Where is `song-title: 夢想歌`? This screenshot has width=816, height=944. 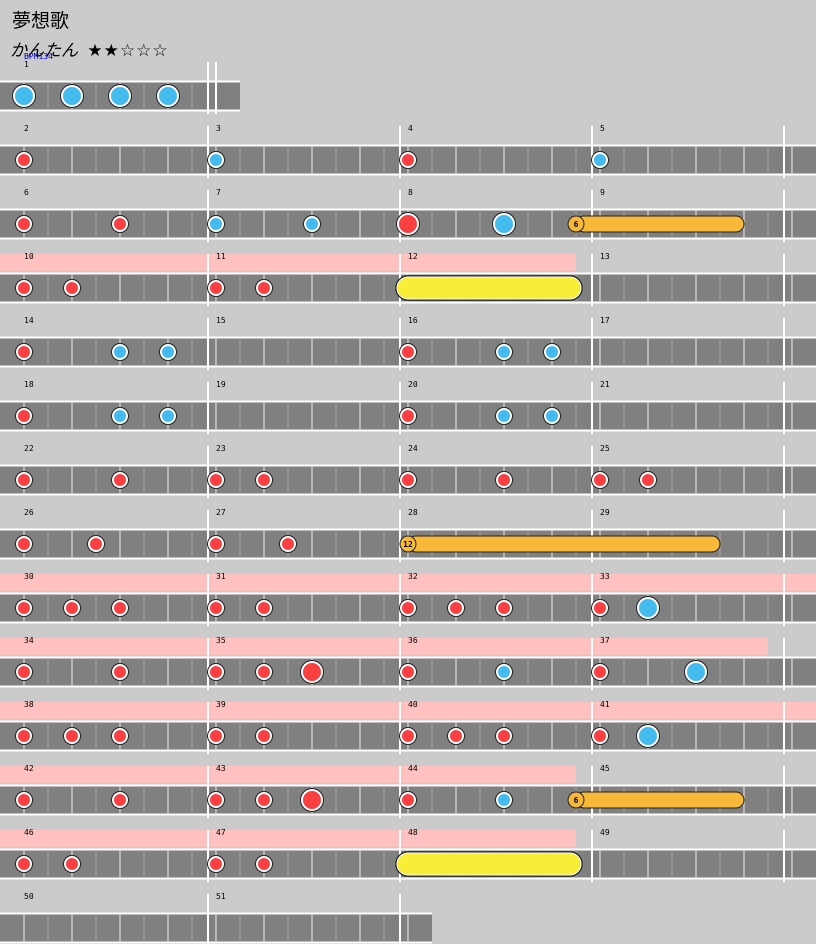 song-title: 夢想歌 is located at coordinates (41, 21).